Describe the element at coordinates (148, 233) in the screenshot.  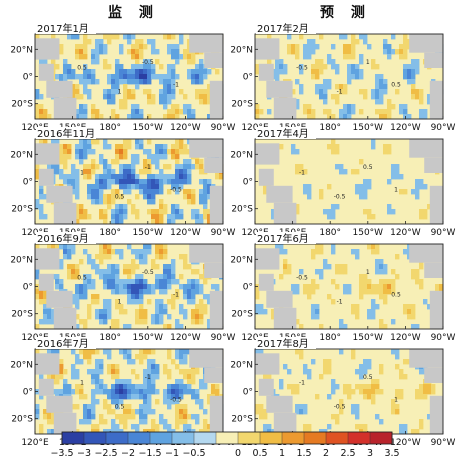
I see `xtick-label: 150°W` at that location.